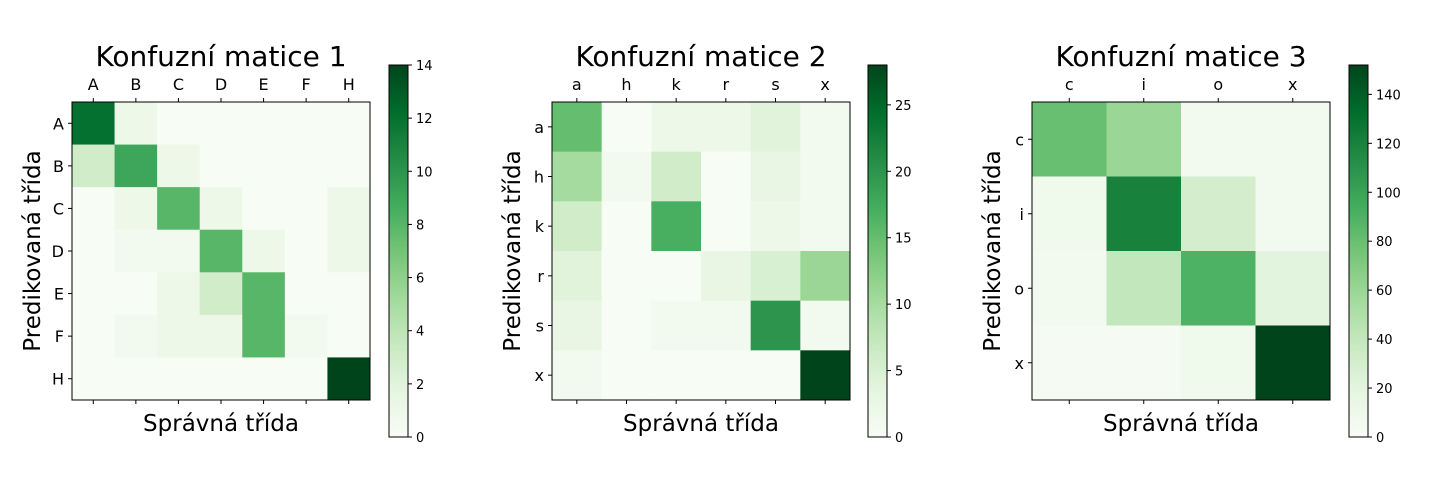 The height and width of the screenshot is (480, 1440). What do you see at coordinates (1069, 84) in the screenshot?
I see `x-tick-label: c` at bounding box center [1069, 84].